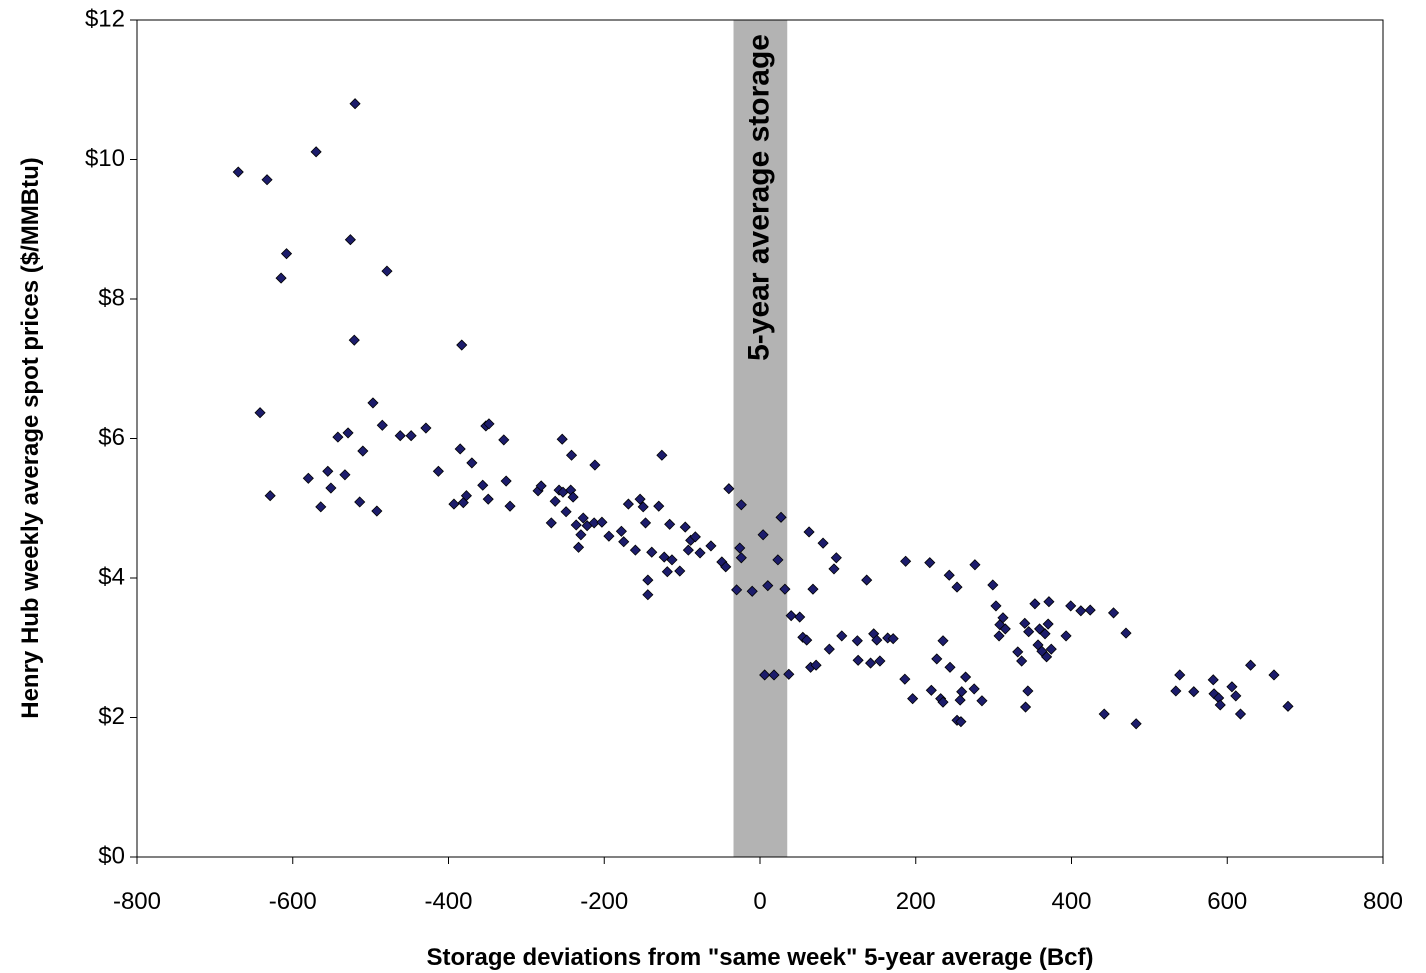  Describe the element at coordinates (105, 158) in the screenshot. I see `y-tick-label: $10` at that location.